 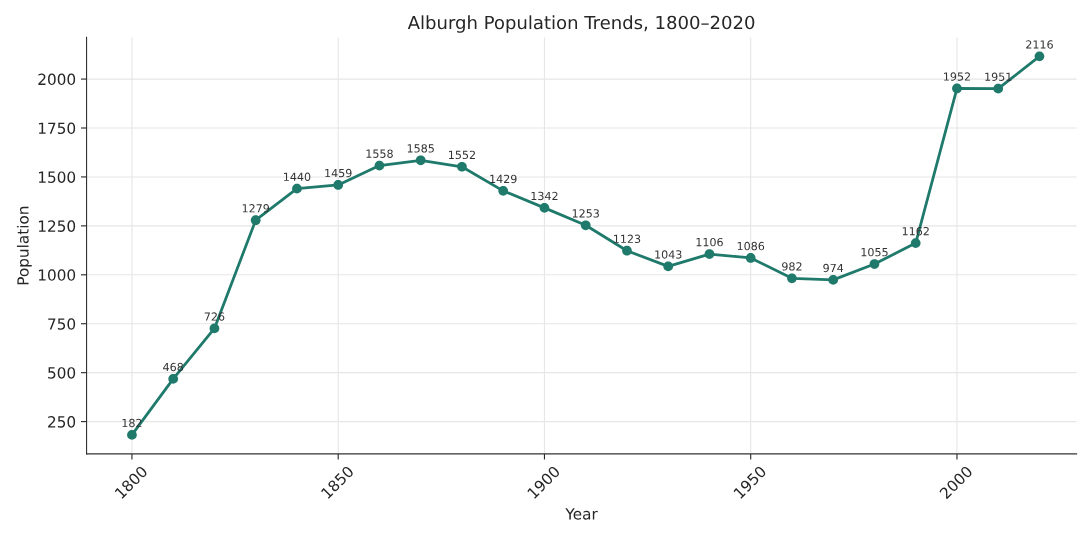 What do you see at coordinates (297, 176) in the screenshot?
I see `data-label: 1440` at bounding box center [297, 176].